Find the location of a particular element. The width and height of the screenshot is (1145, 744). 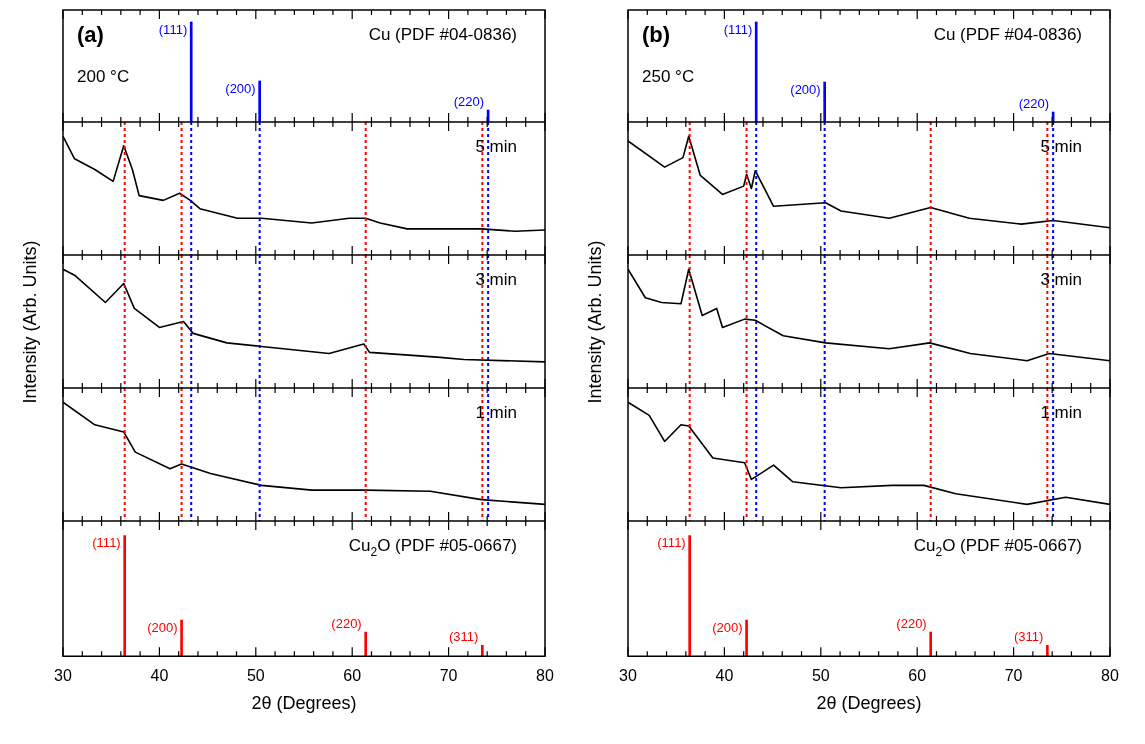

annotation: (a) is located at coordinates (90, 34).